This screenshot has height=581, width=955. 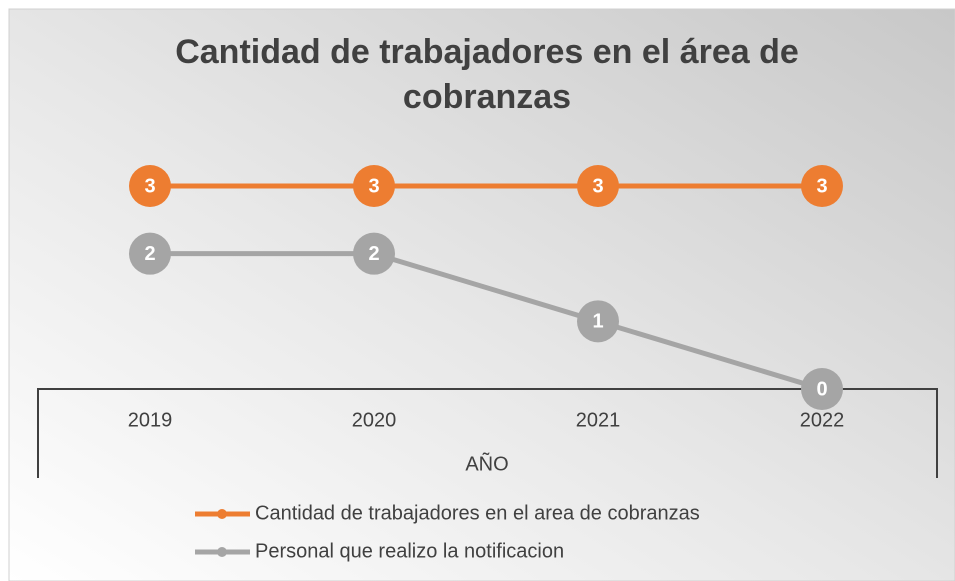 I want to click on x-tick-label: 2020, so click(x=374, y=420).